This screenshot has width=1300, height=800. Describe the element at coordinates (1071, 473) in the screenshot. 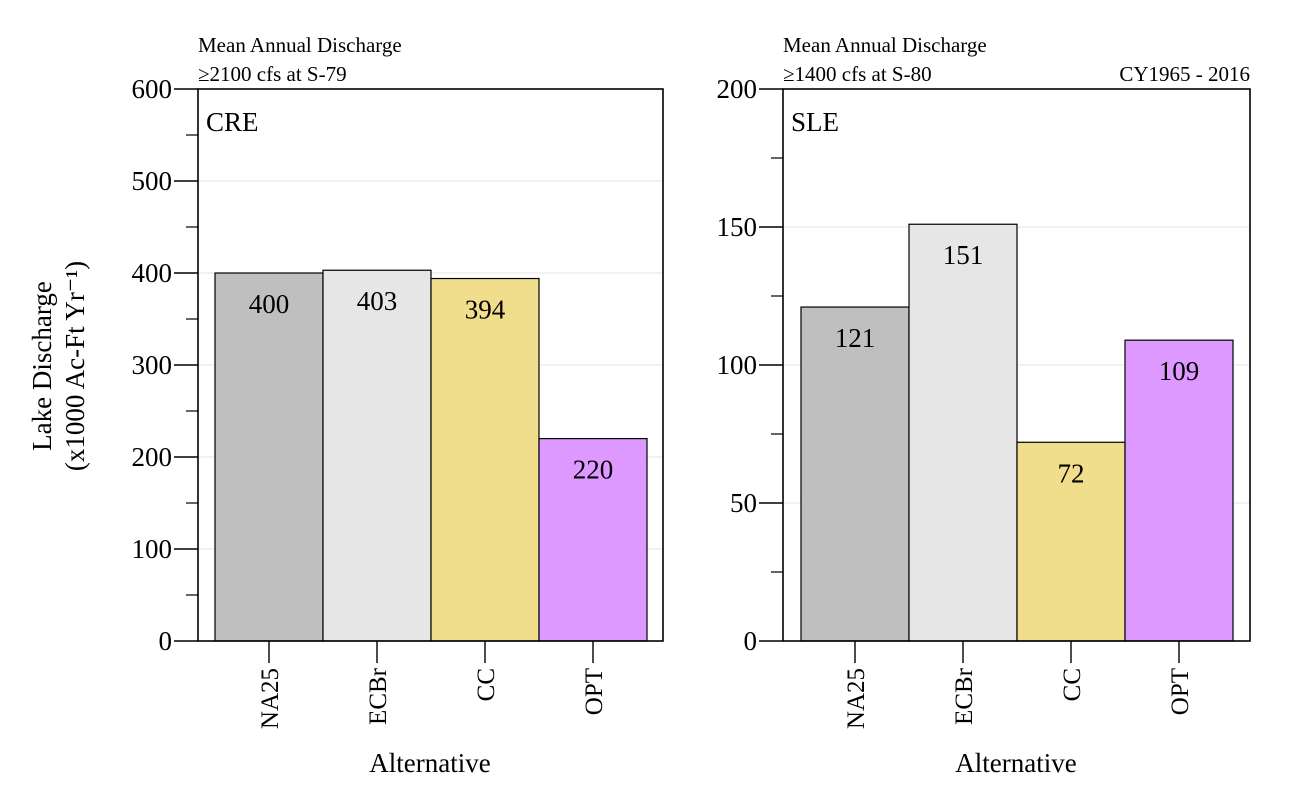

I see `bar-value-label: 72` at that location.